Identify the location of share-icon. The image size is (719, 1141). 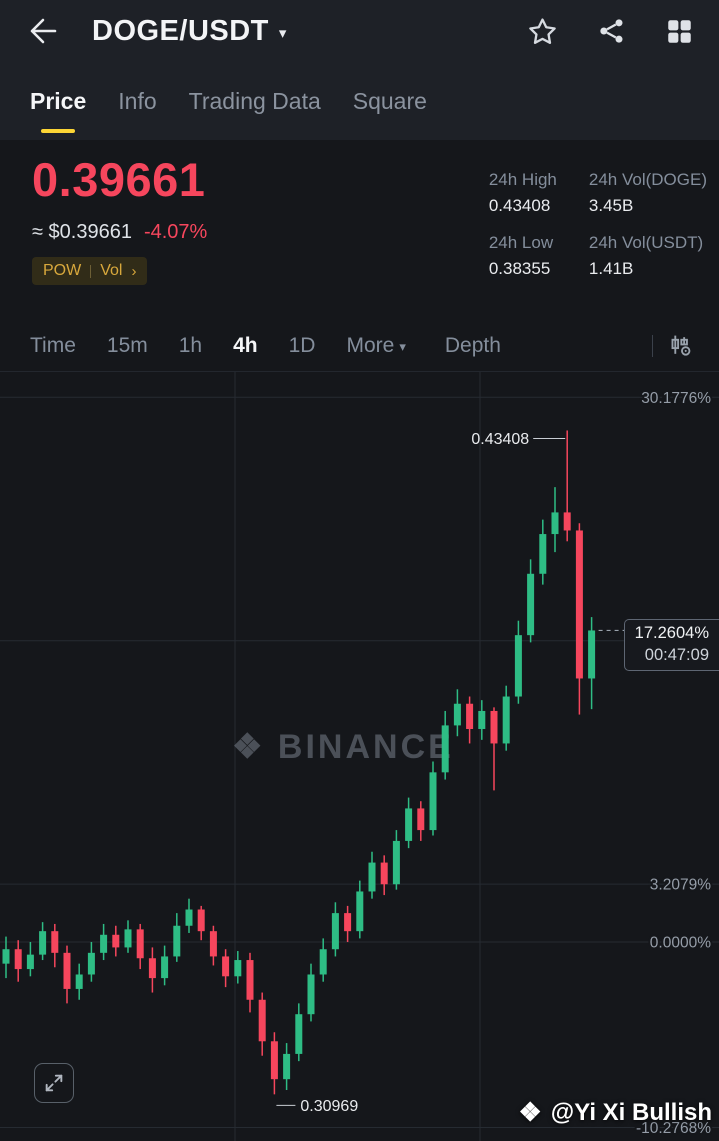
(611, 31).